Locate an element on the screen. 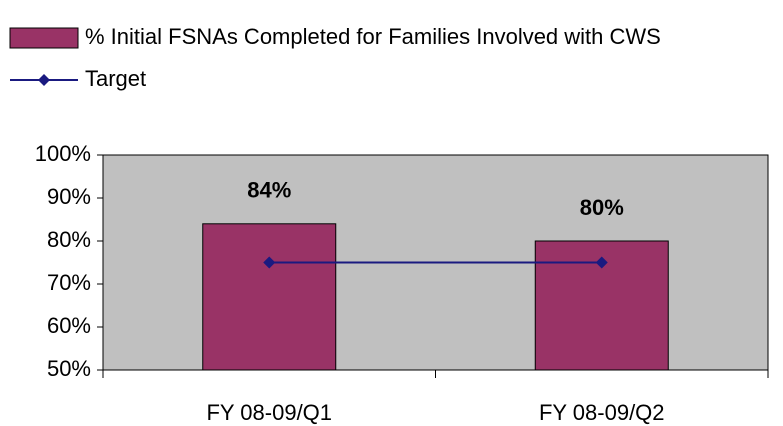 The height and width of the screenshot is (426, 783). x-tick-label: FY 08-09/Q1 is located at coordinates (269, 412).